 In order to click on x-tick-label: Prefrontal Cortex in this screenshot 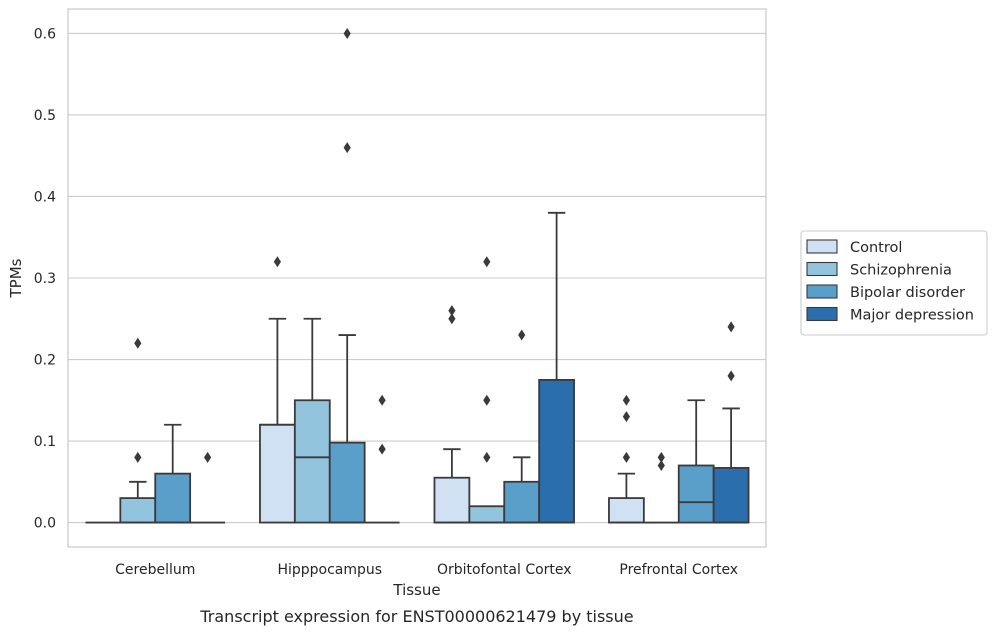, I will do `click(678, 570)`.